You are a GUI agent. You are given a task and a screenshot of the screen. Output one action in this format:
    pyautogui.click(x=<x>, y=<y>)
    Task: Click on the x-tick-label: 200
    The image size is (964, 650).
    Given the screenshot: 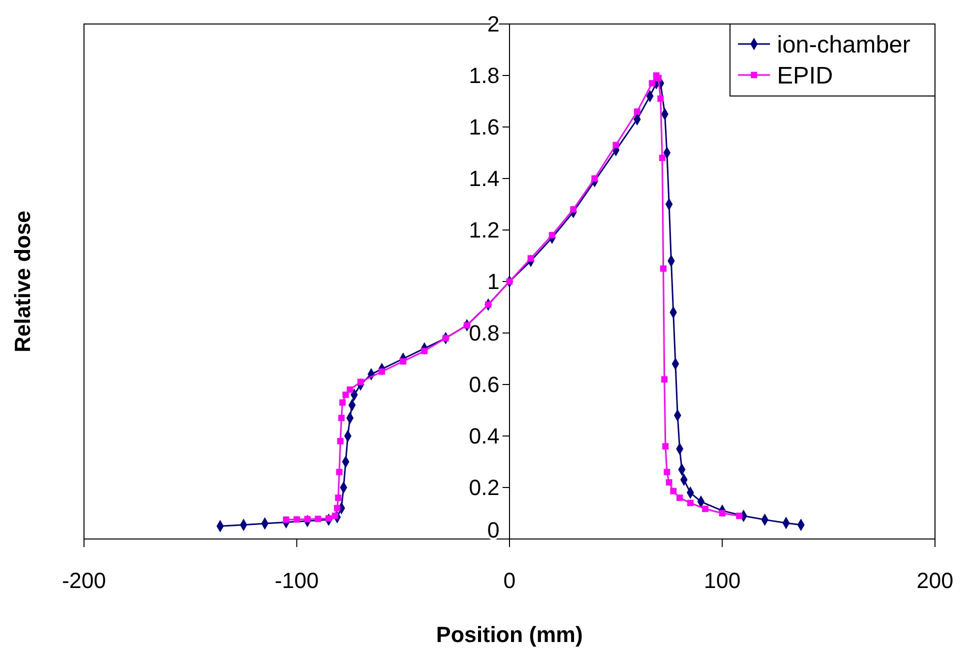 What is the action you would take?
    pyautogui.click(x=935, y=580)
    